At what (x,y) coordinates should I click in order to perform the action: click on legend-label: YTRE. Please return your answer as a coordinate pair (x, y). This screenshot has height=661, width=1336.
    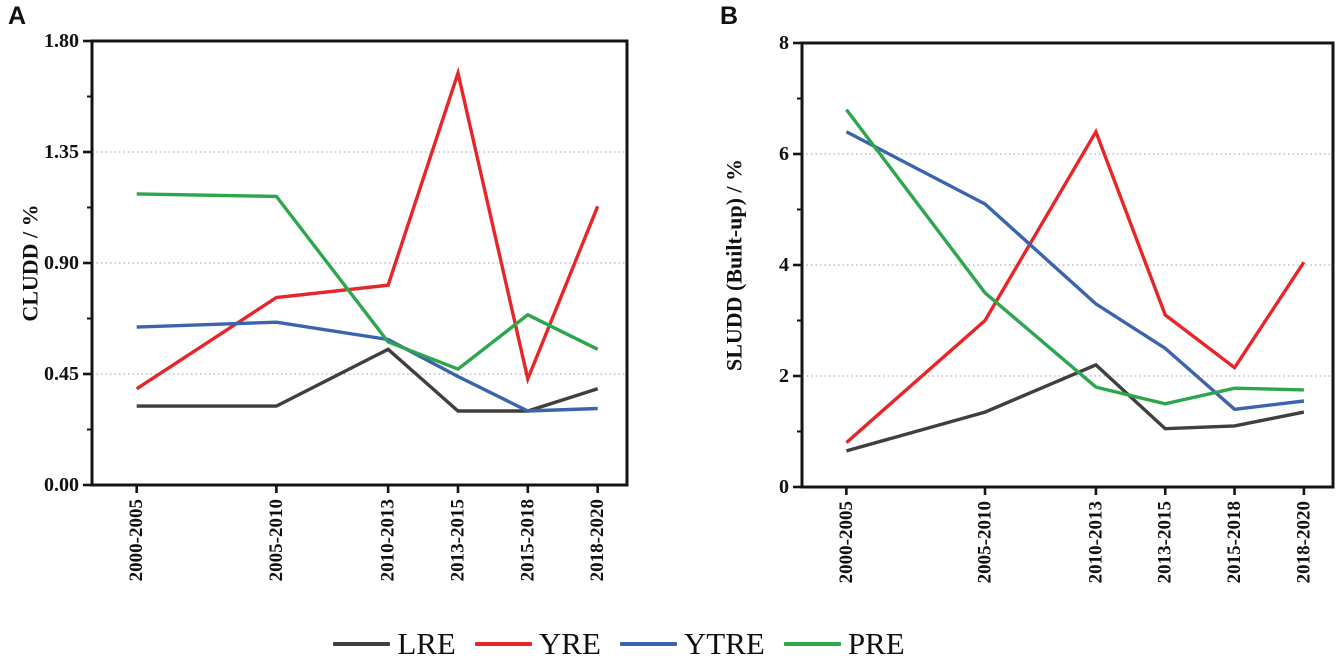
    Looking at the image, I should click on (724, 643).